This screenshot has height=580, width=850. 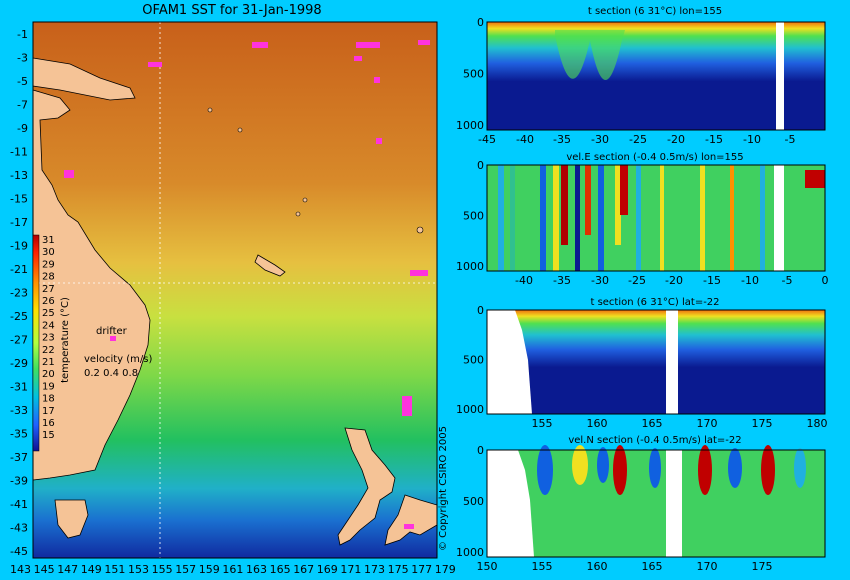 What do you see at coordinates (91, 569) in the screenshot?
I see `lon-tick-label: 149` at bounding box center [91, 569].